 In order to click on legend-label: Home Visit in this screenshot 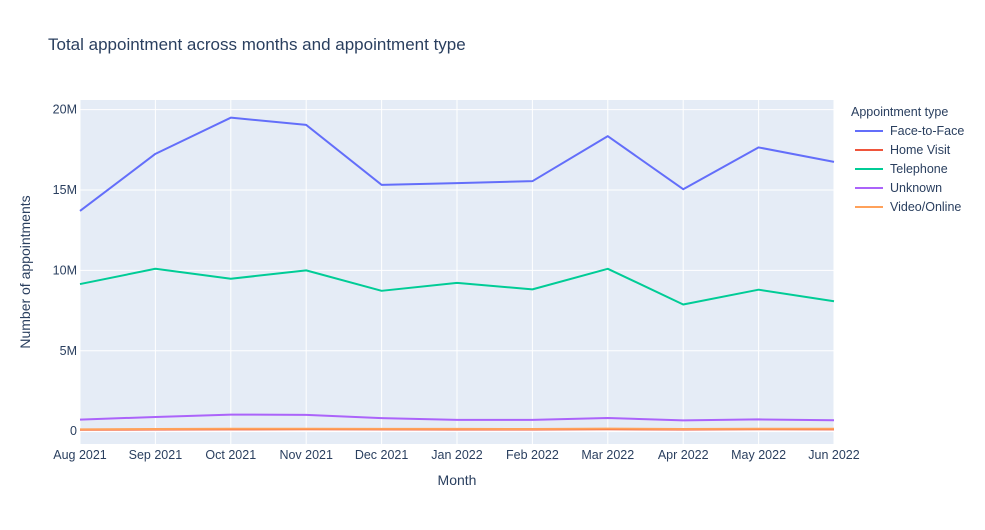, I will do `click(920, 150)`.